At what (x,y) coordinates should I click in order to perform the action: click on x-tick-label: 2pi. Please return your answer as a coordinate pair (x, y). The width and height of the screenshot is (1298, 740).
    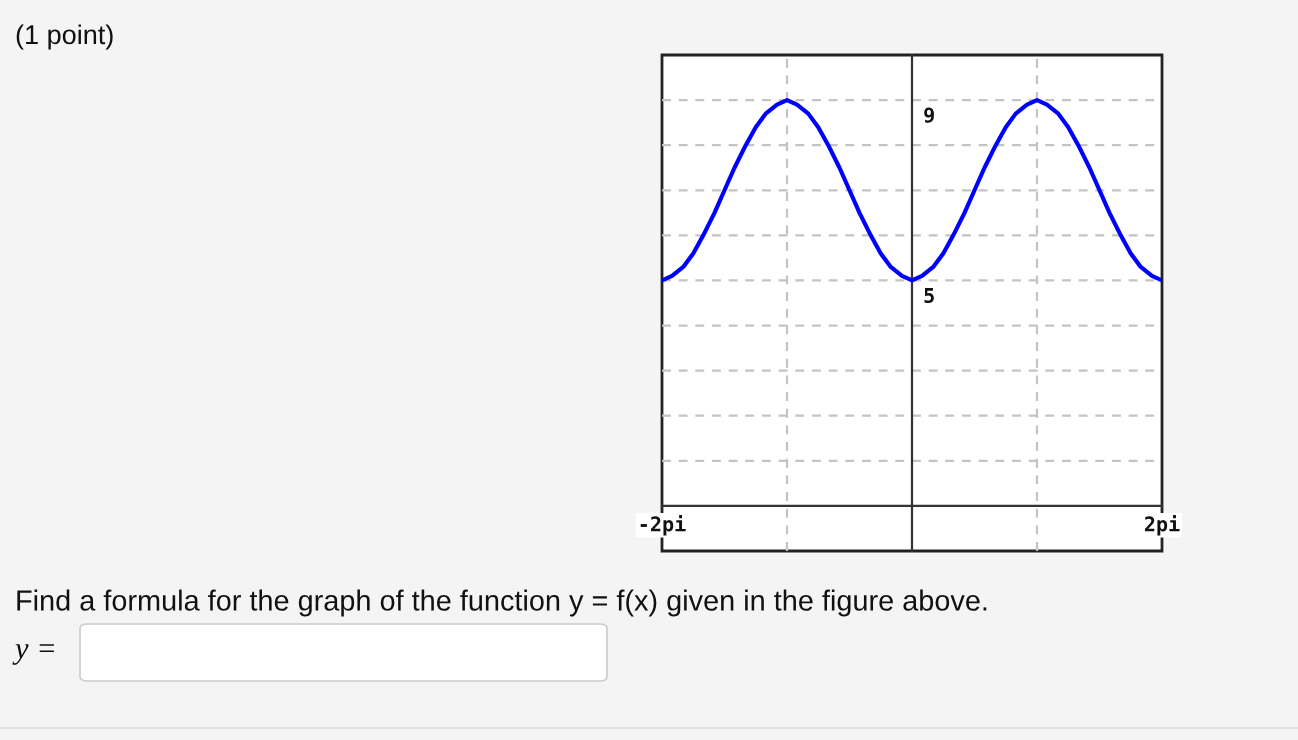
    Looking at the image, I should click on (1162, 525).